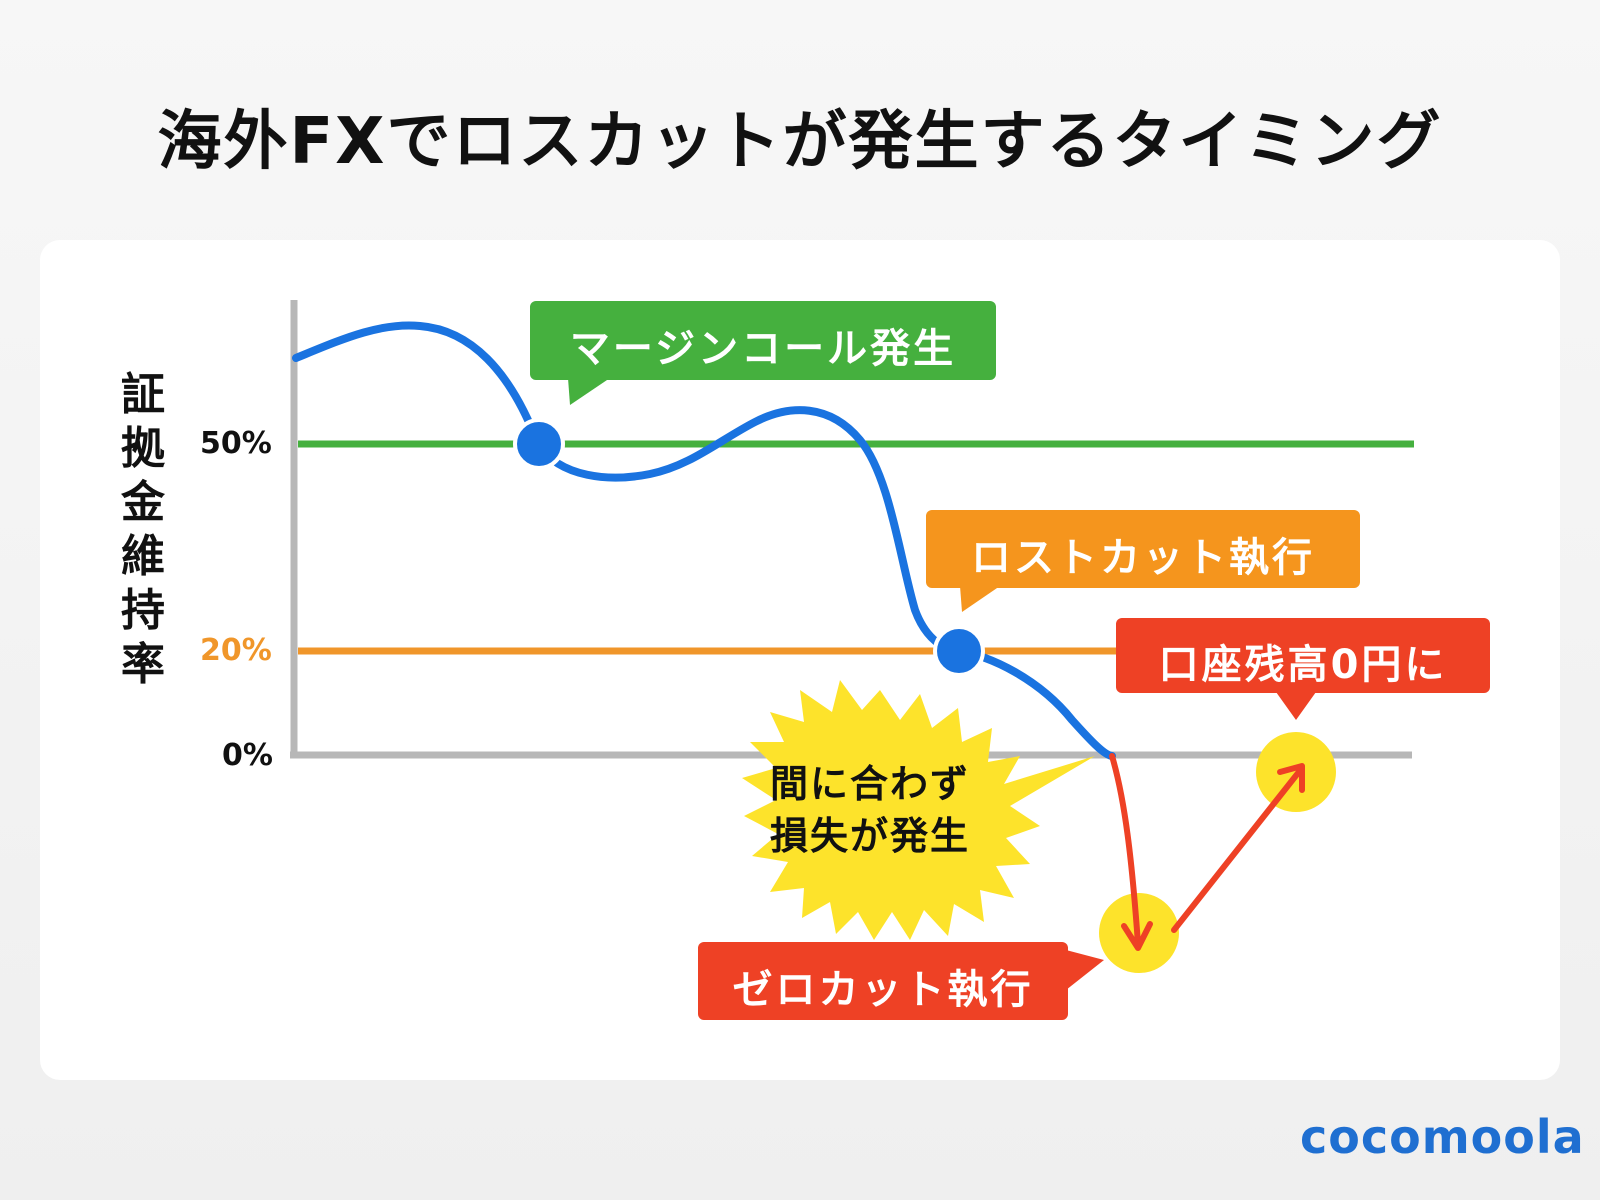 This screenshot has height=1200, width=1600. What do you see at coordinates (1137, 936) in the screenshot?
I see `drop-arrow-head` at bounding box center [1137, 936].